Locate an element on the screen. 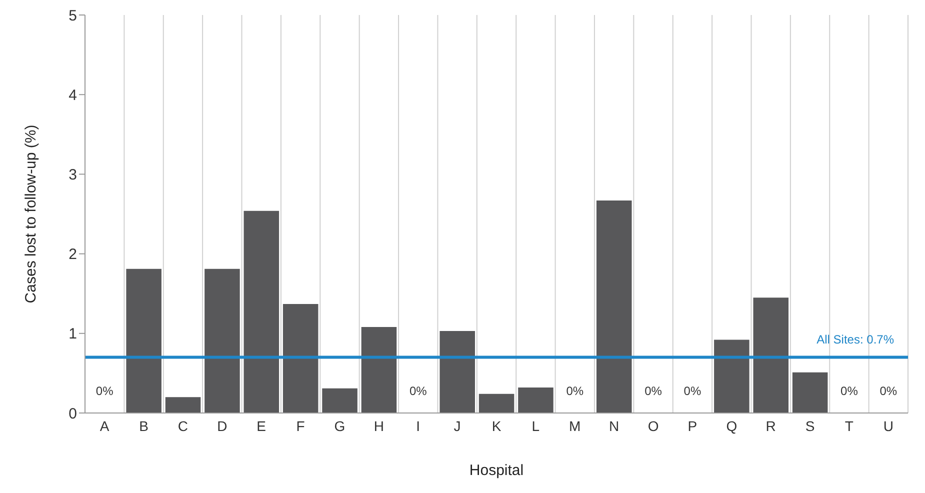 The image size is (925, 493). x-axis-title: Hospital is located at coordinates (496, 470).